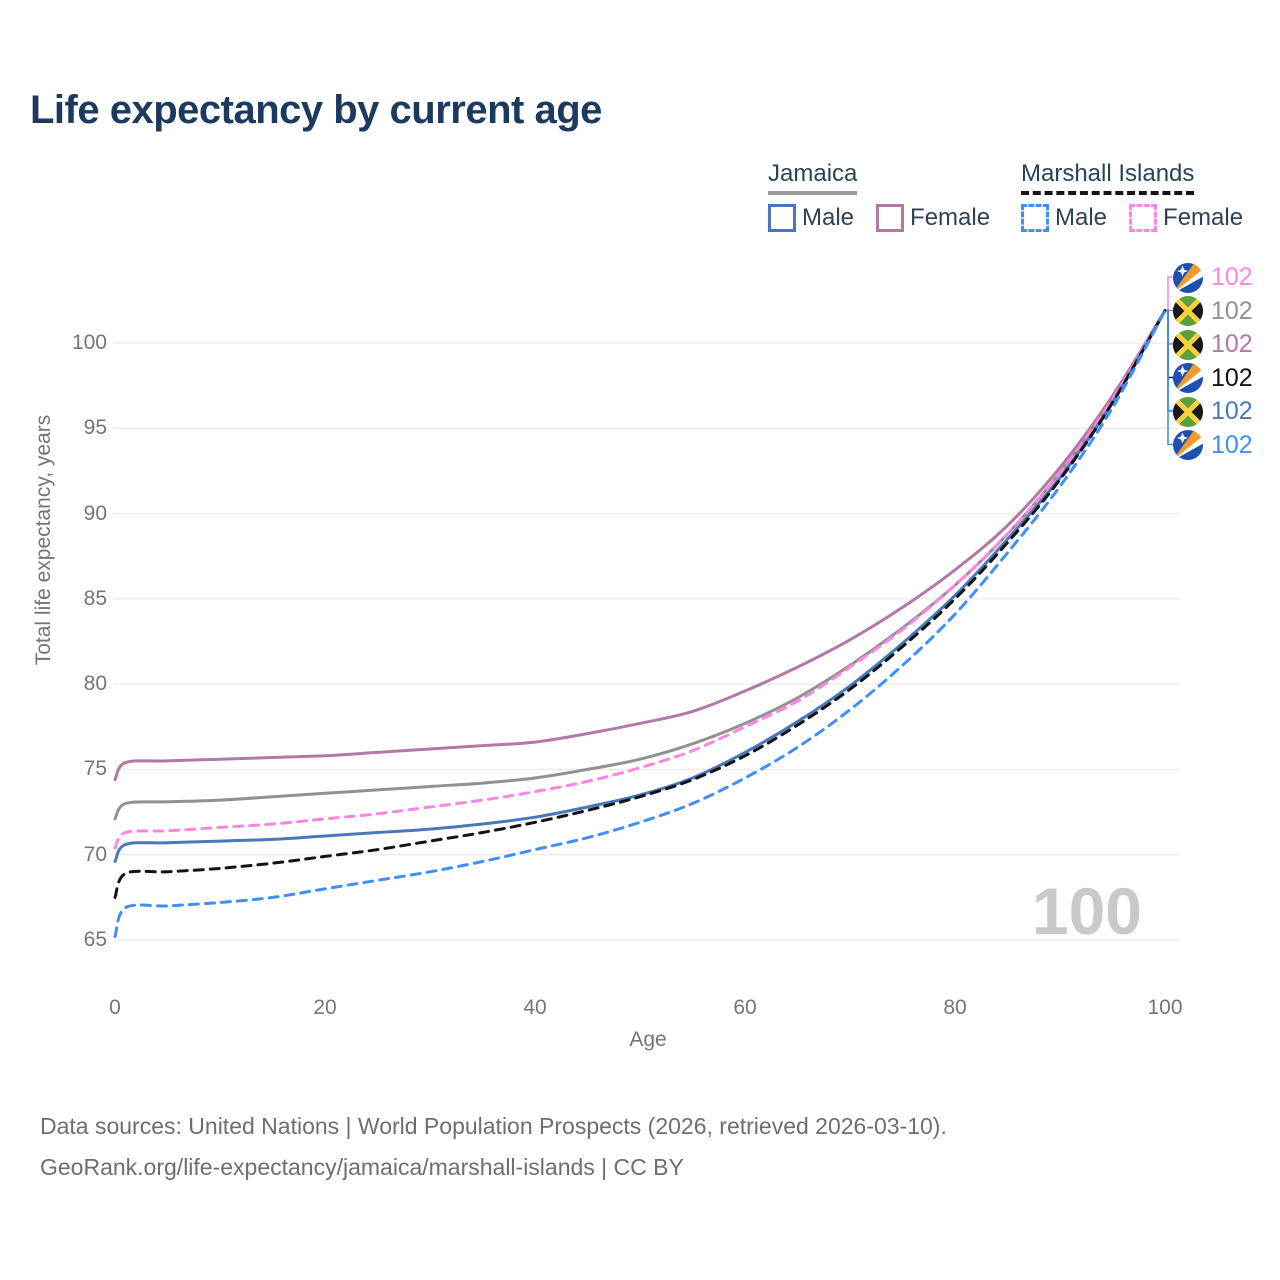 The height and width of the screenshot is (1280, 1280). I want to click on legend-label-jamaica-female: Female, so click(950, 217).